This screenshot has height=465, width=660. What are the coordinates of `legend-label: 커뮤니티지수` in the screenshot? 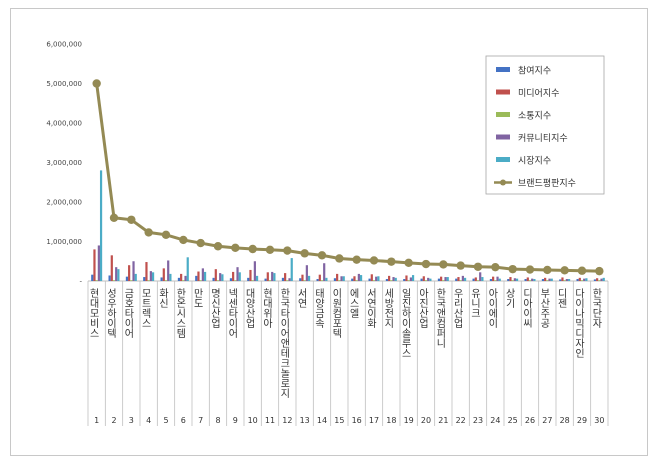 It's located at (543, 138).